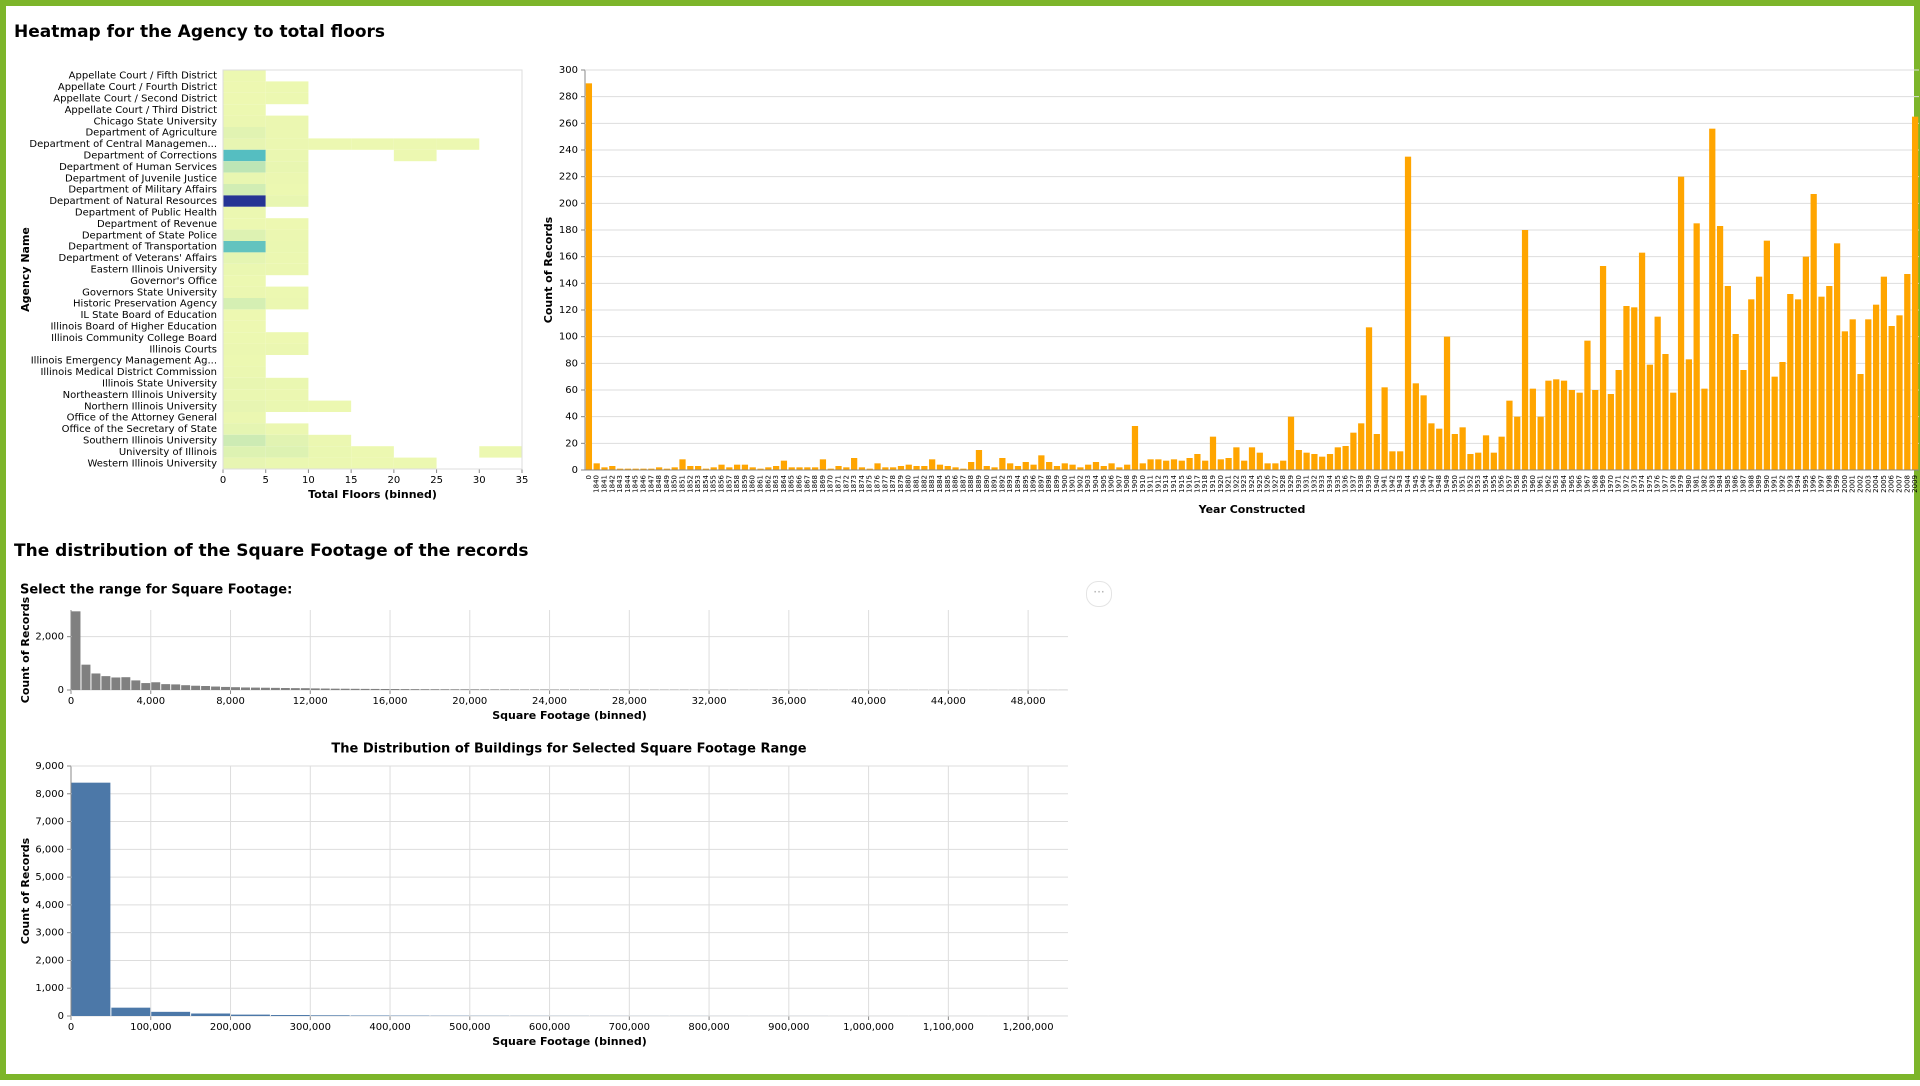  Describe the element at coordinates (1291, 484) in the screenshot. I see `x-tick-label: 1929` at that location.